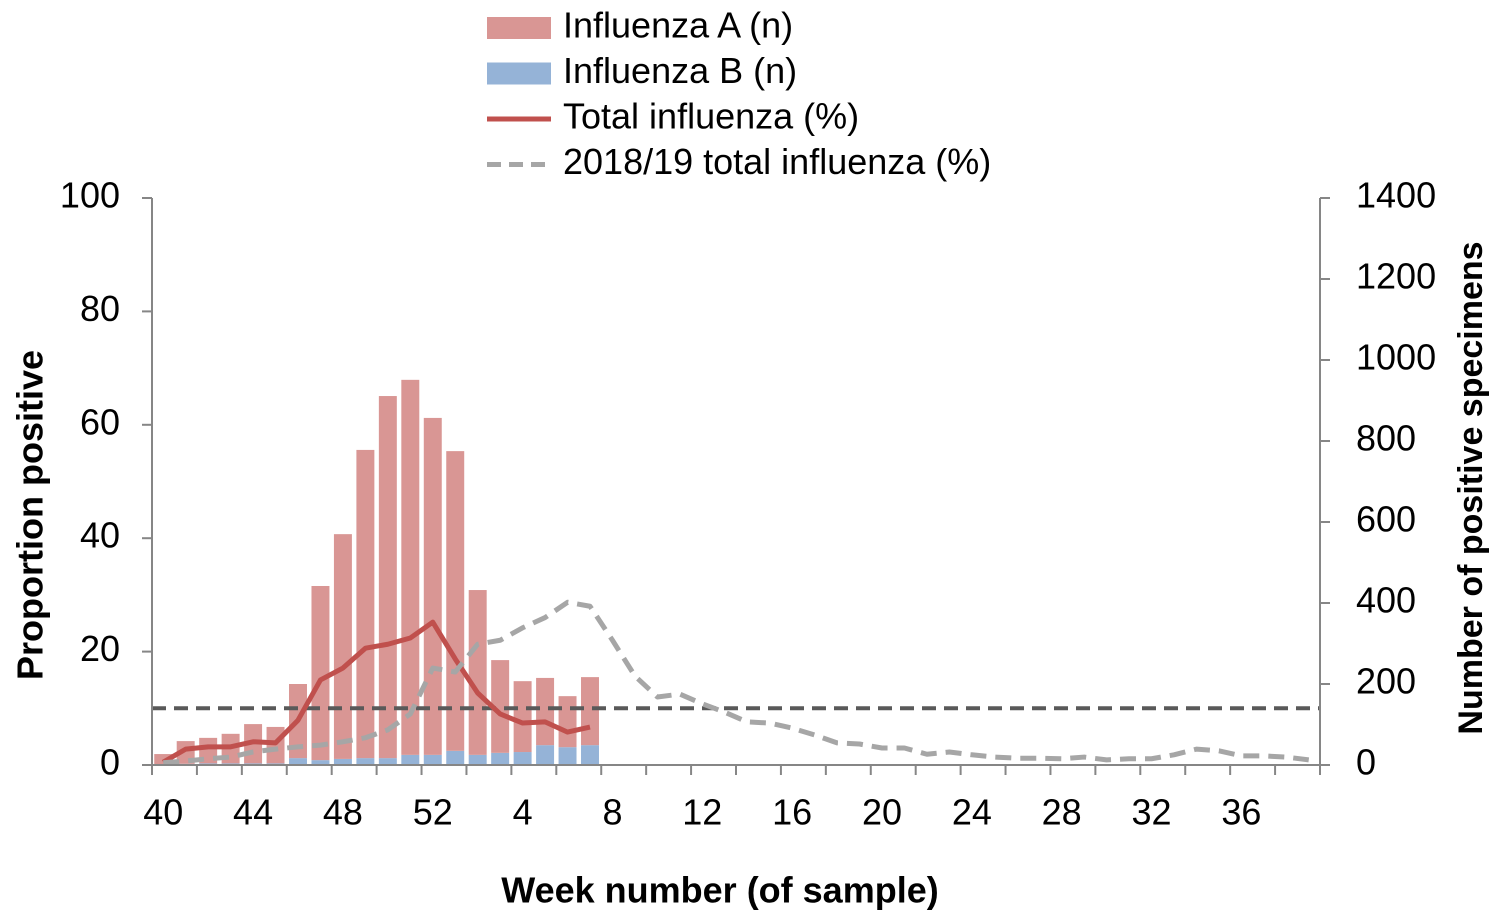 Image resolution: width=1497 pixels, height=917 pixels. Describe the element at coordinates (1152, 812) in the screenshot. I see `x-tick-label: 32` at that location.